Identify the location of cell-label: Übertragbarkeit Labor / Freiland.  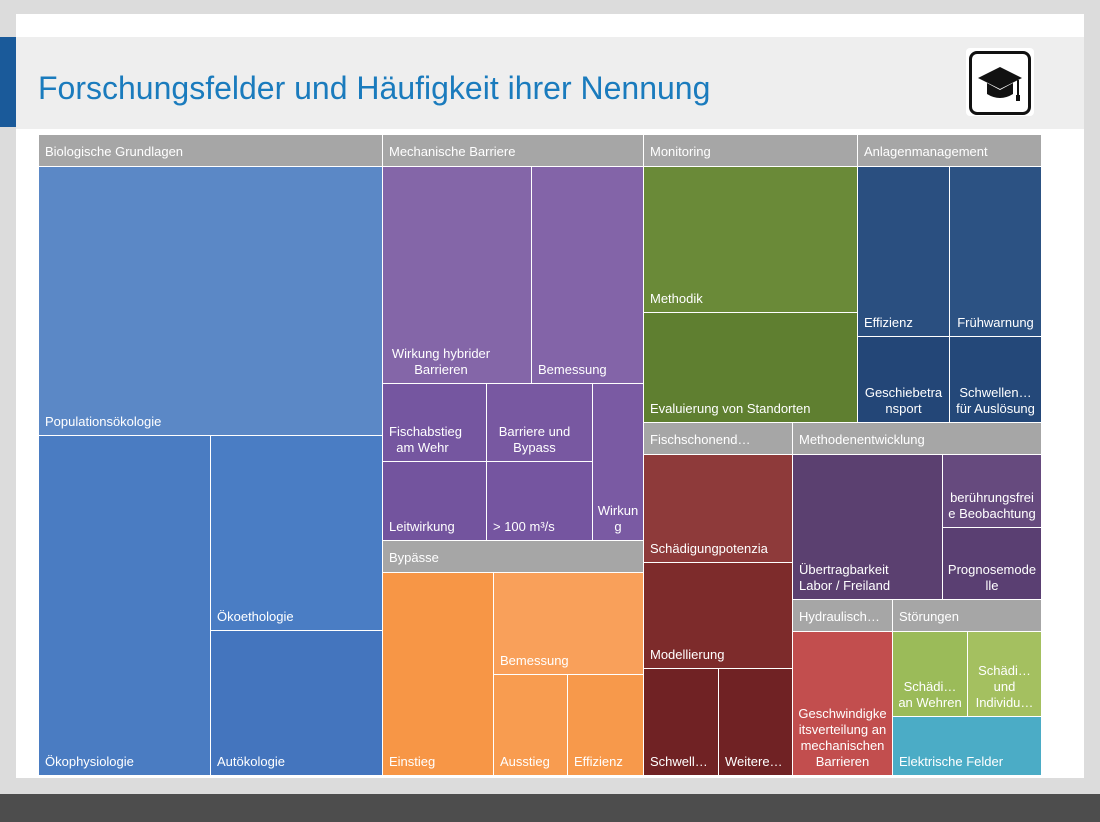
(845, 577).